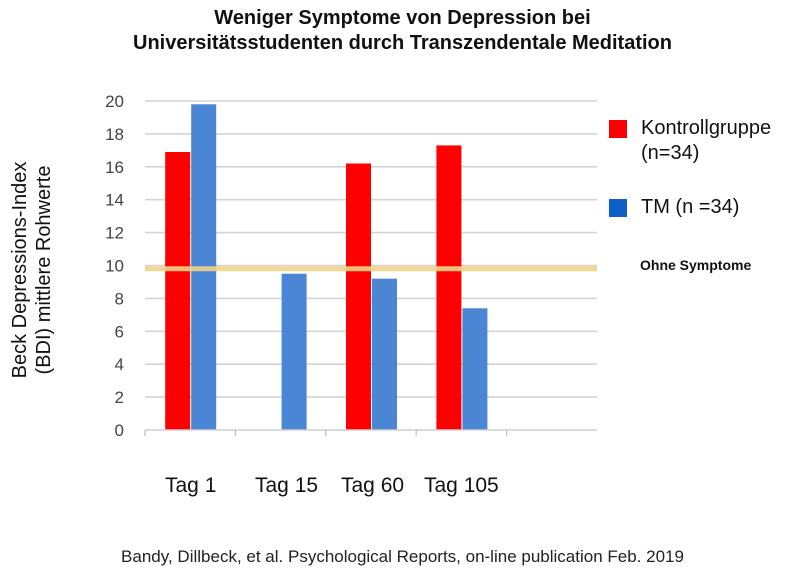 The height and width of the screenshot is (580, 805). I want to click on y-tick-label-16: 16, so click(114, 167).